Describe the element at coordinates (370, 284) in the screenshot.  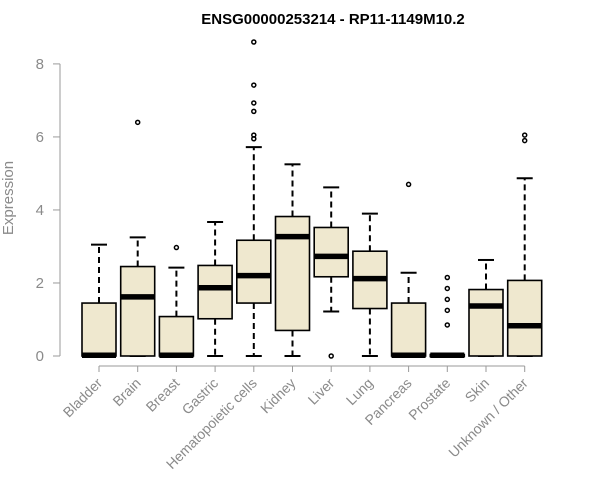
I see `box-lung` at that location.